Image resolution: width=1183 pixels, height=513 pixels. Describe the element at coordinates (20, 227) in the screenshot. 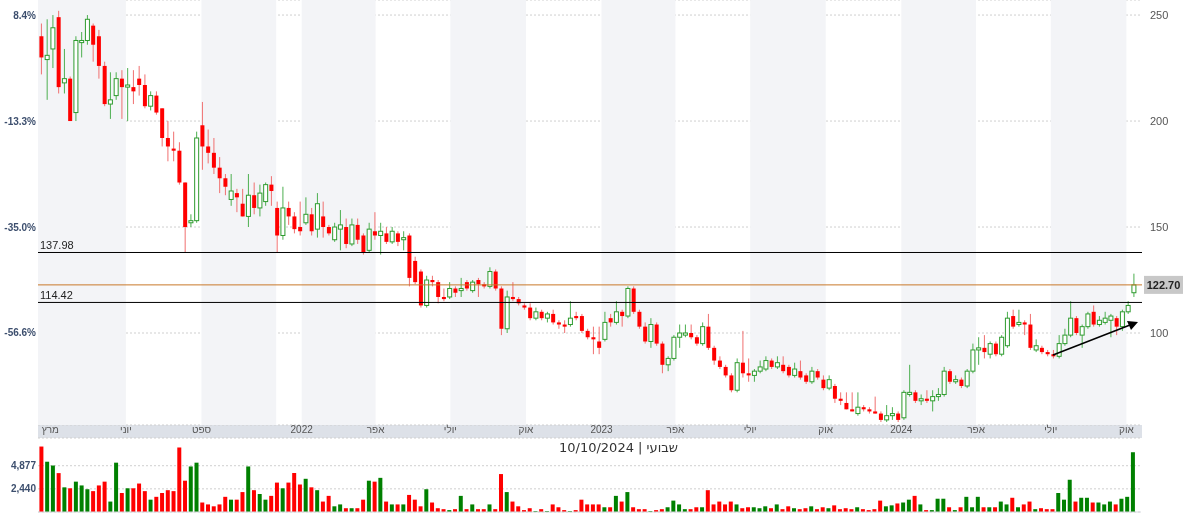

I see `y2-tick-label: -35.0%` at that location.